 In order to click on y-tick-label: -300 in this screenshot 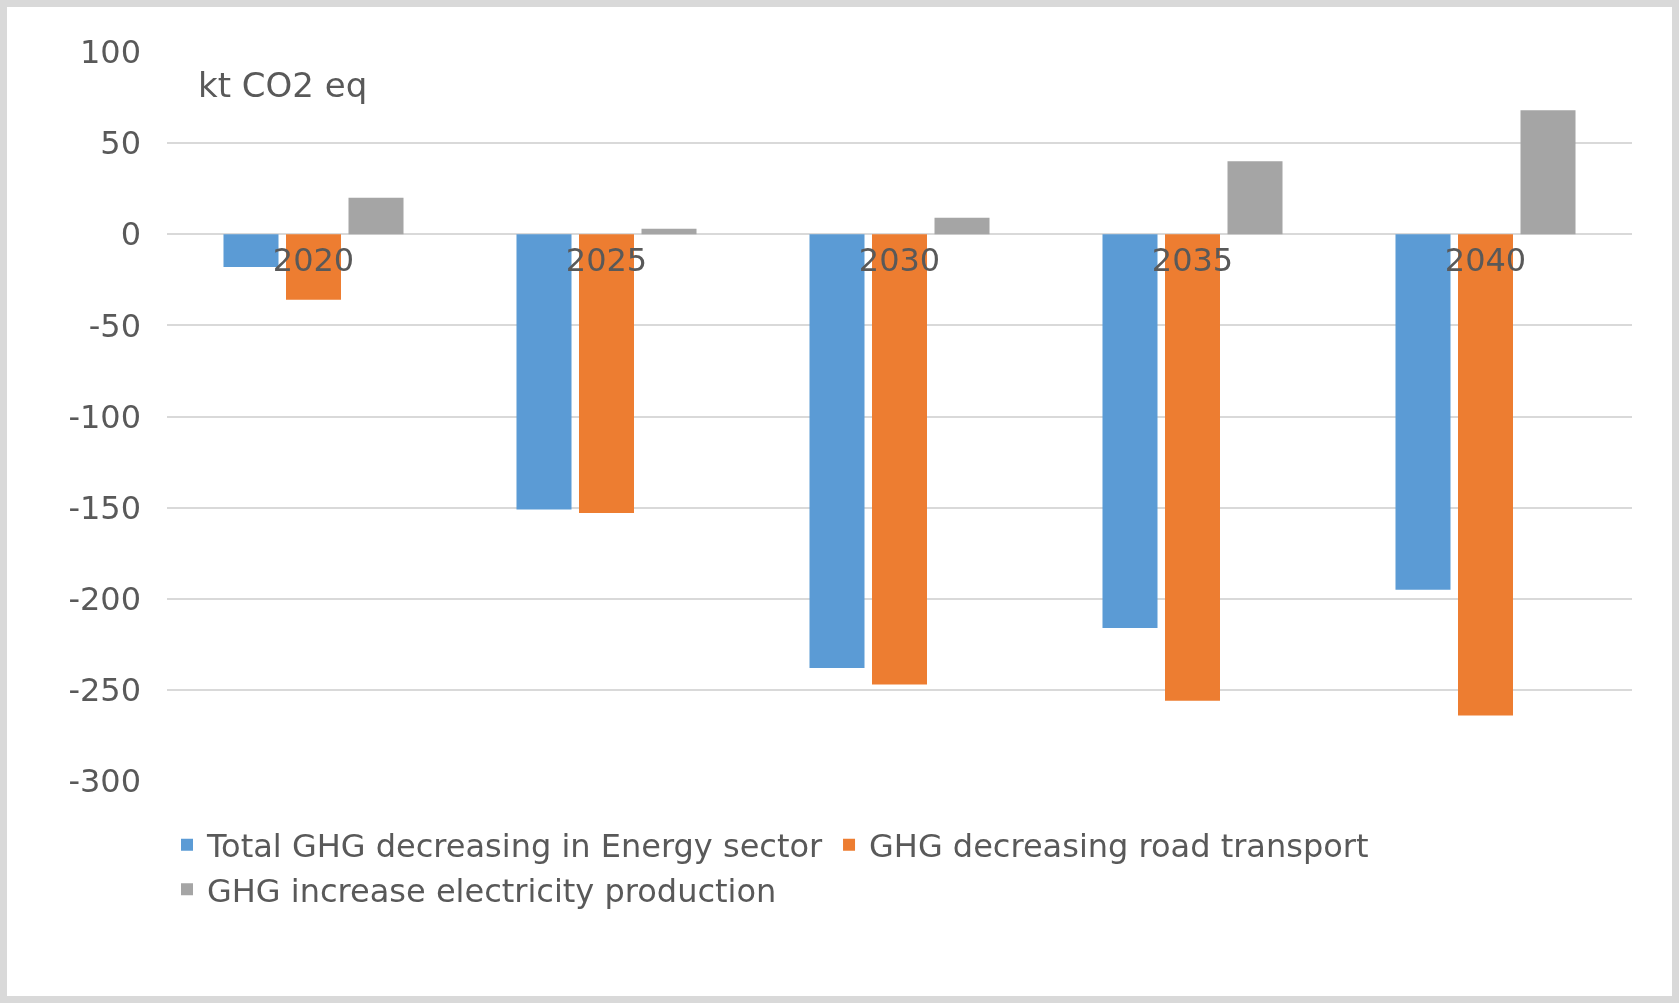, I will do `click(104, 781)`.